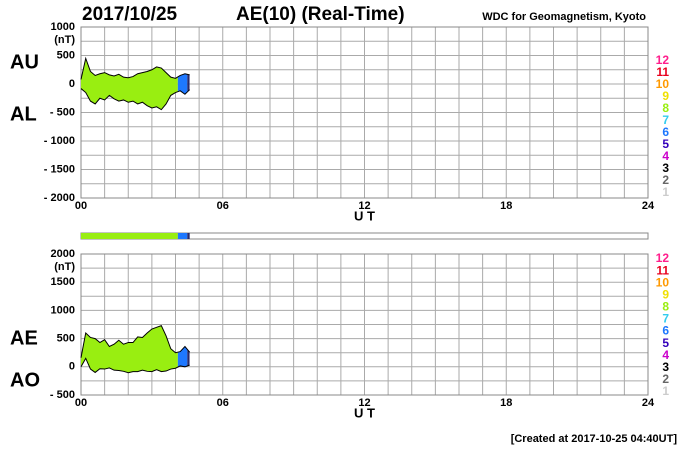  What do you see at coordinates (59, 198) in the screenshot?
I see `y-tick-label: - 2000` at bounding box center [59, 198].